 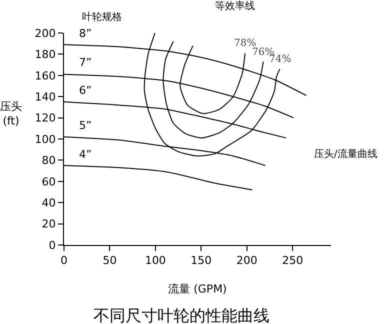 What do you see at coordinates (64, 261) in the screenshot?
I see `x-tick-label: 0` at bounding box center [64, 261].